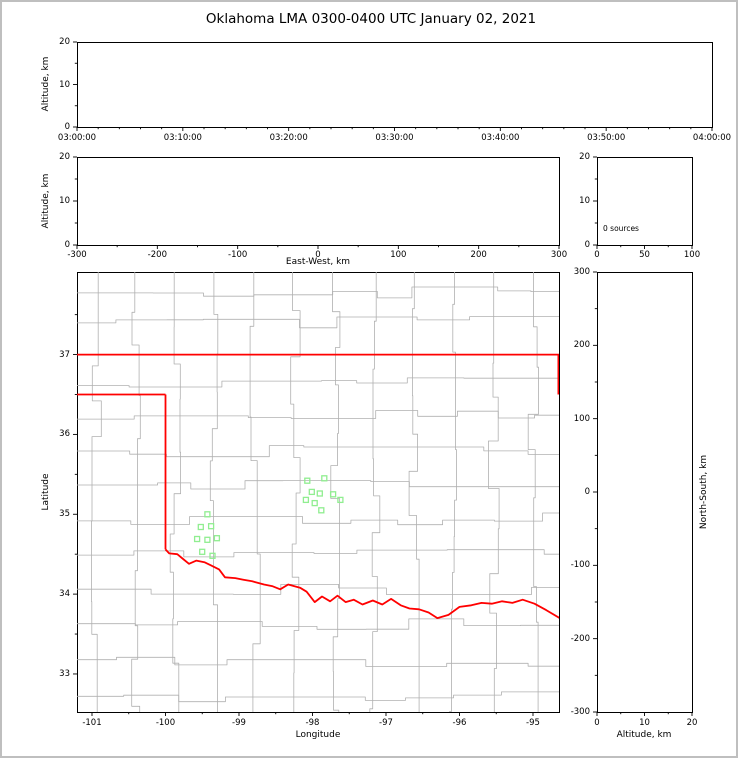  Describe the element at coordinates (398, 255) in the screenshot. I see `ew-xtick-label: 100` at that location.